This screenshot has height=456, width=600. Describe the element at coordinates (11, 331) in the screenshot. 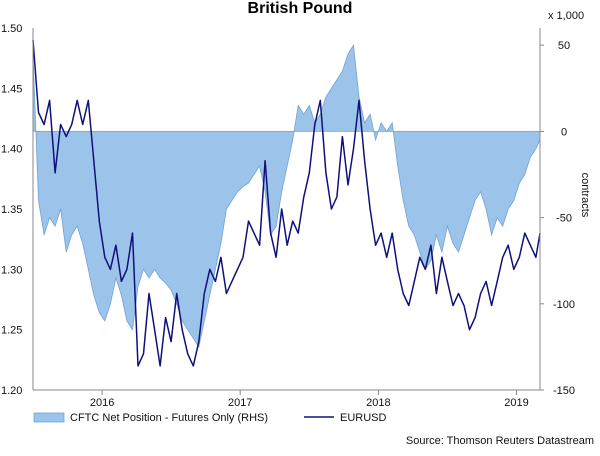

I see `left-tick-label: 1.25` at that location.